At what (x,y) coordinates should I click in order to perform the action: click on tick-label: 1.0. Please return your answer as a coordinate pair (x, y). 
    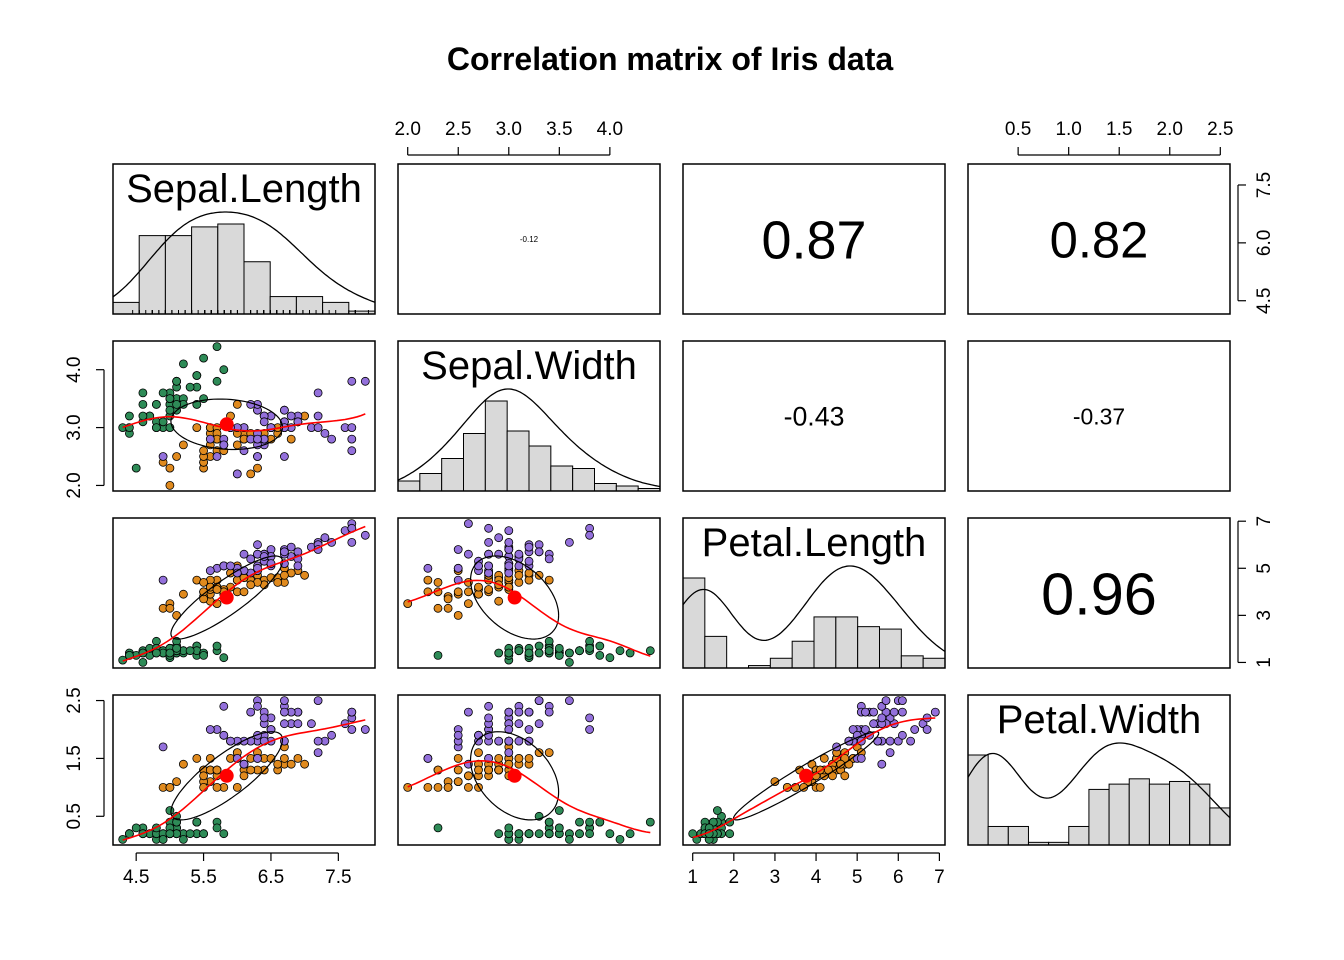
    Looking at the image, I should click on (1068, 129).